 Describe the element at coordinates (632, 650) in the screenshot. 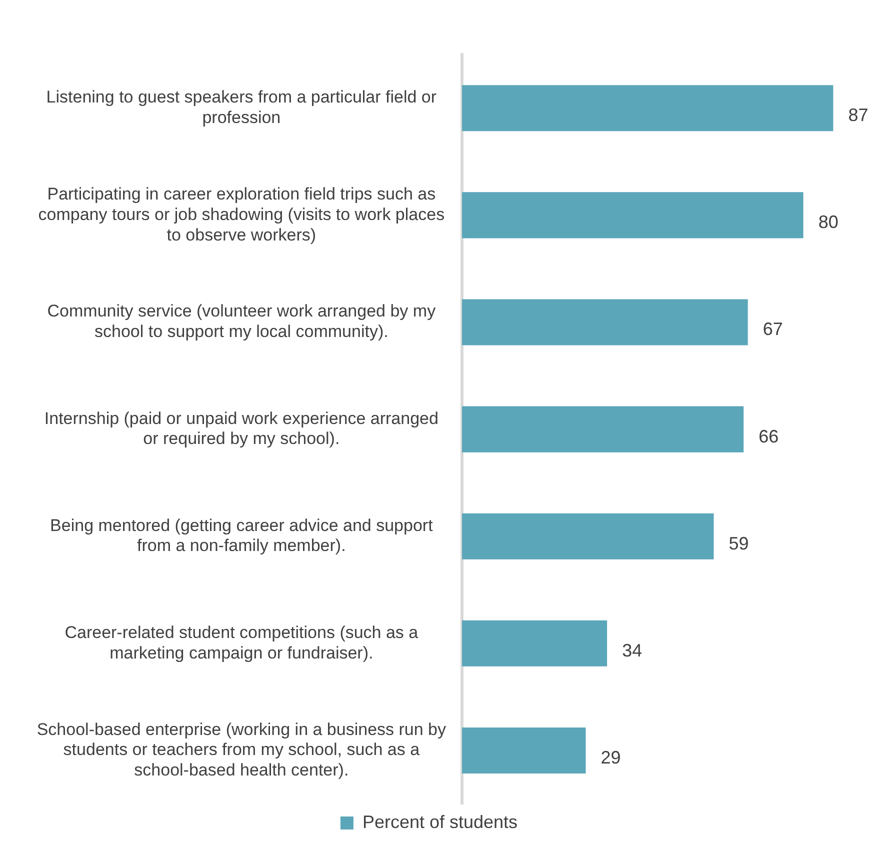

I see `data-label: 34` at that location.